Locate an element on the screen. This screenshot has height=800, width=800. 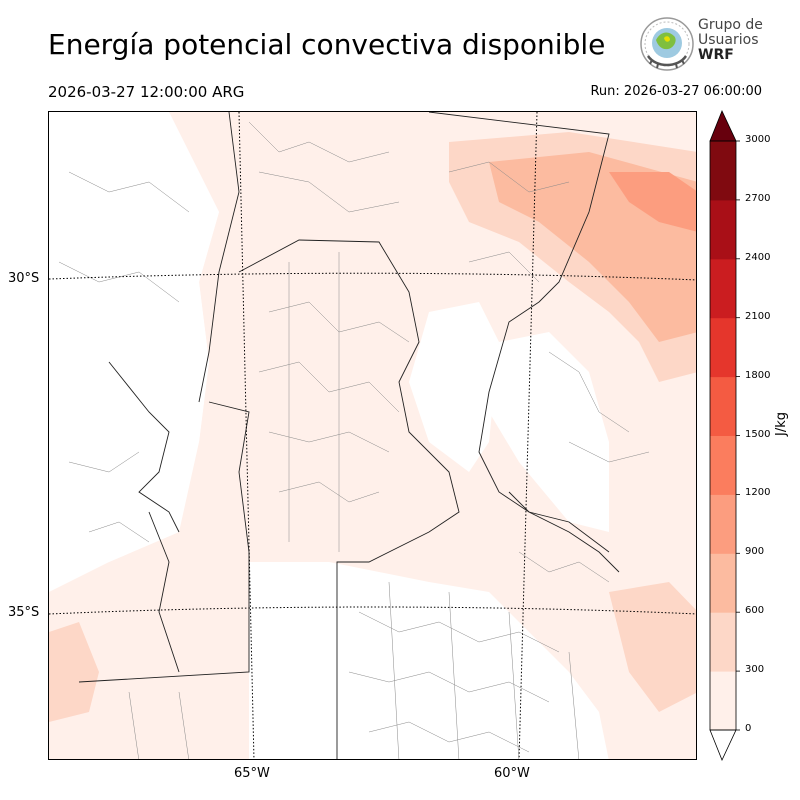
colorbar-tick-marks is located at coordinates (738, 435).